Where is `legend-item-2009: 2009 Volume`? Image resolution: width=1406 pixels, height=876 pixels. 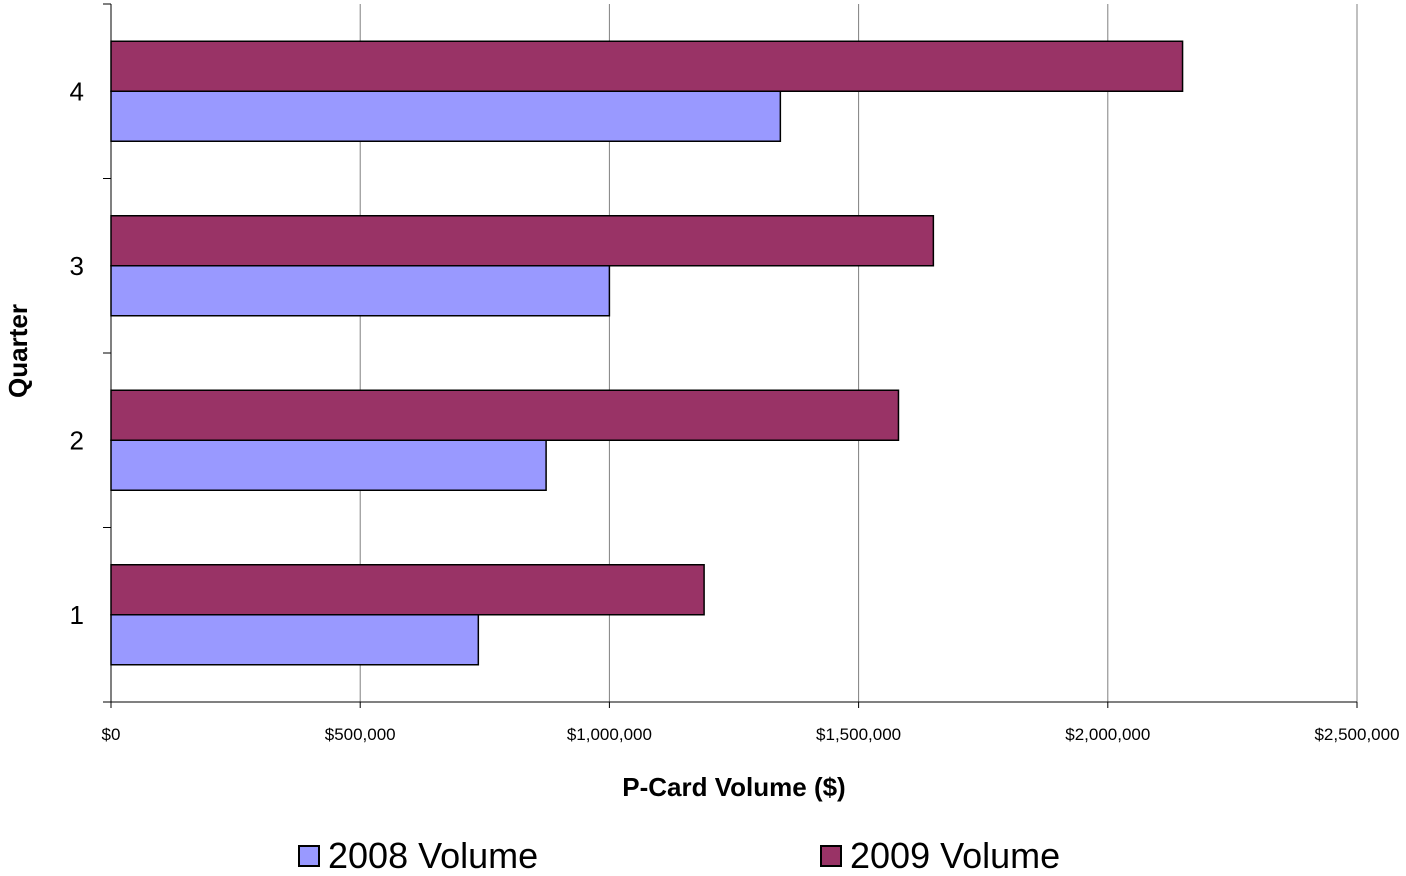 legend-item-2009: 2009 Volume is located at coordinates (940, 856).